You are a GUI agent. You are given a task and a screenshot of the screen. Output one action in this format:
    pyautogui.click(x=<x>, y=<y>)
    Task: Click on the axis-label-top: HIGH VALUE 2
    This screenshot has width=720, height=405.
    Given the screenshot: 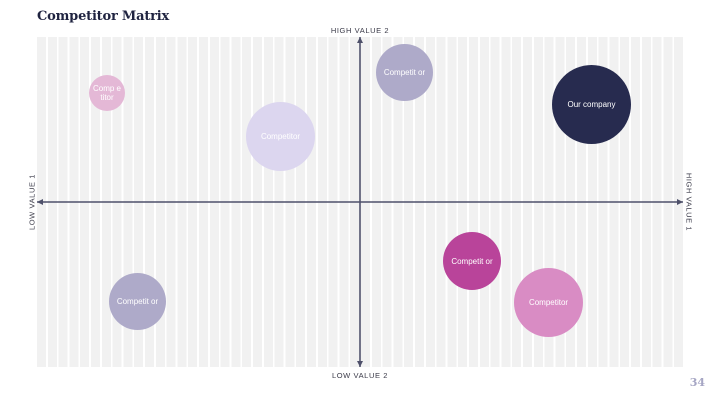 What is the action you would take?
    pyautogui.click(x=360, y=30)
    